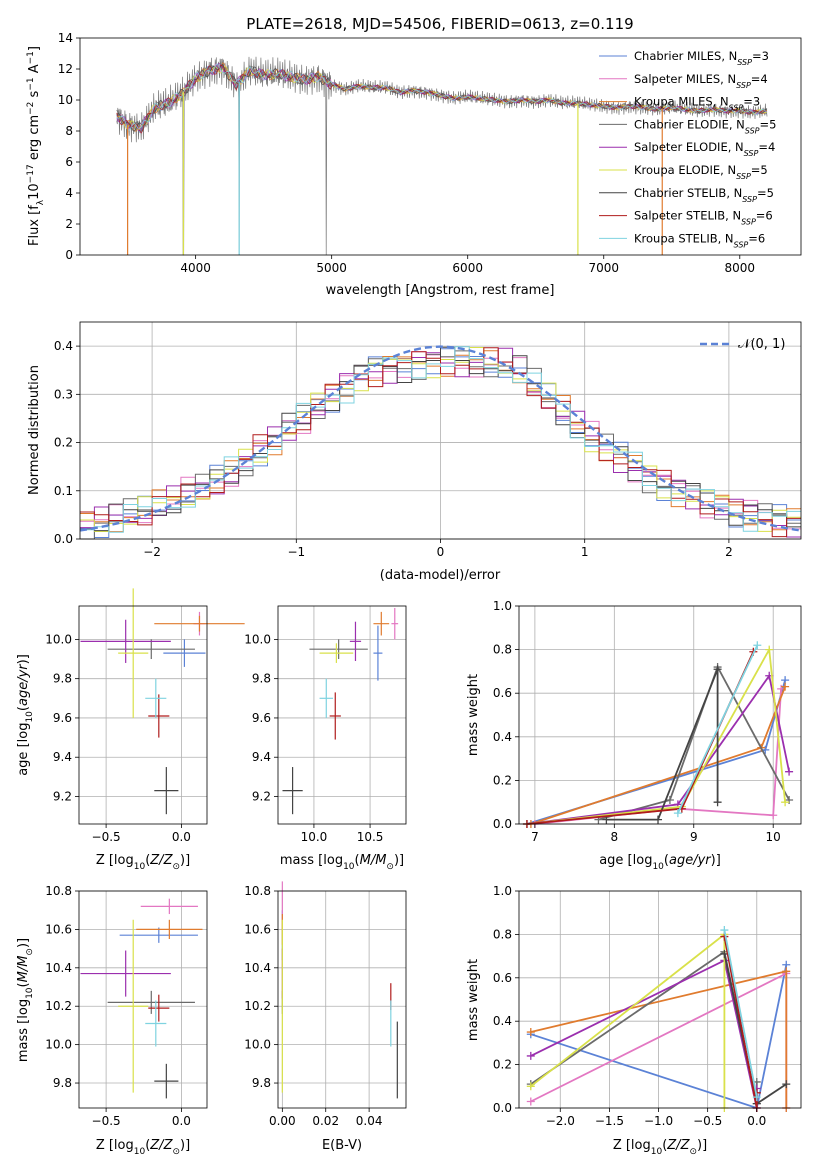 The width and height of the screenshot is (819, 1170). I want to click on residuals-histogram, so click(440, 439).